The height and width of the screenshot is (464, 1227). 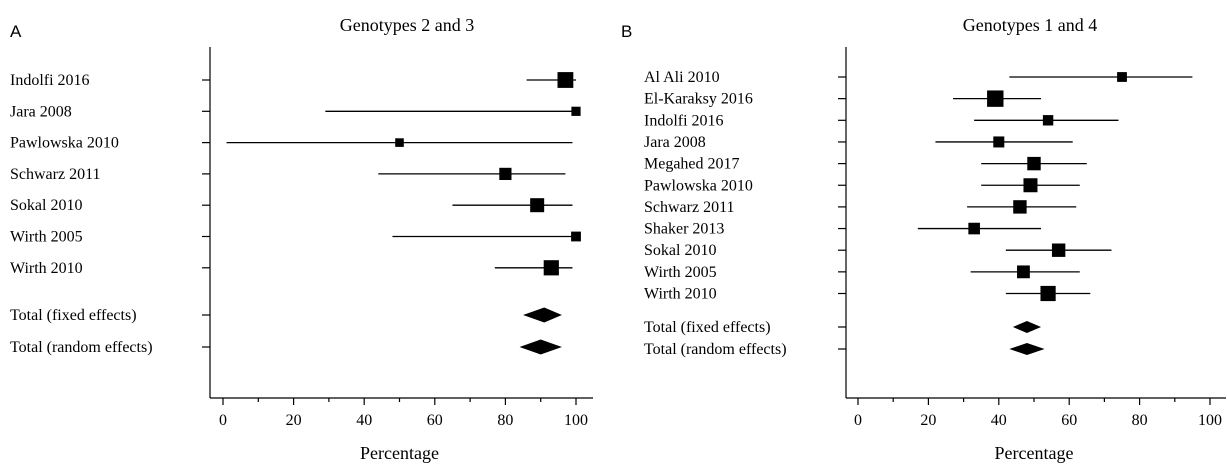 What do you see at coordinates (1027, 327) in the screenshot?
I see `panel-b-pooled-diamond-total-fixed-effects-` at bounding box center [1027, 327].